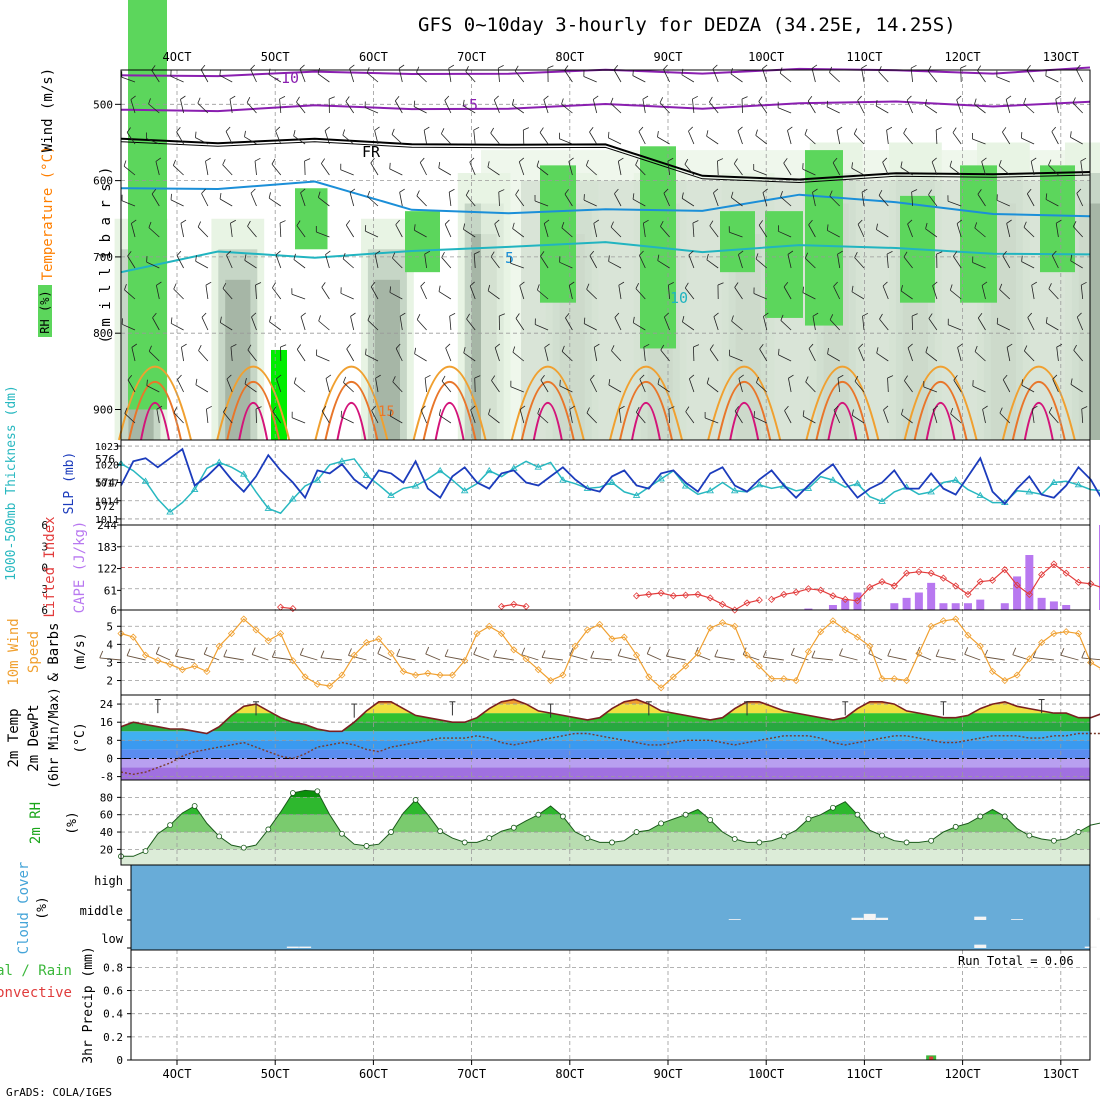 This screenshot has width=1100, height=1100. I want to click on cape-bar, so click(1053, 605).